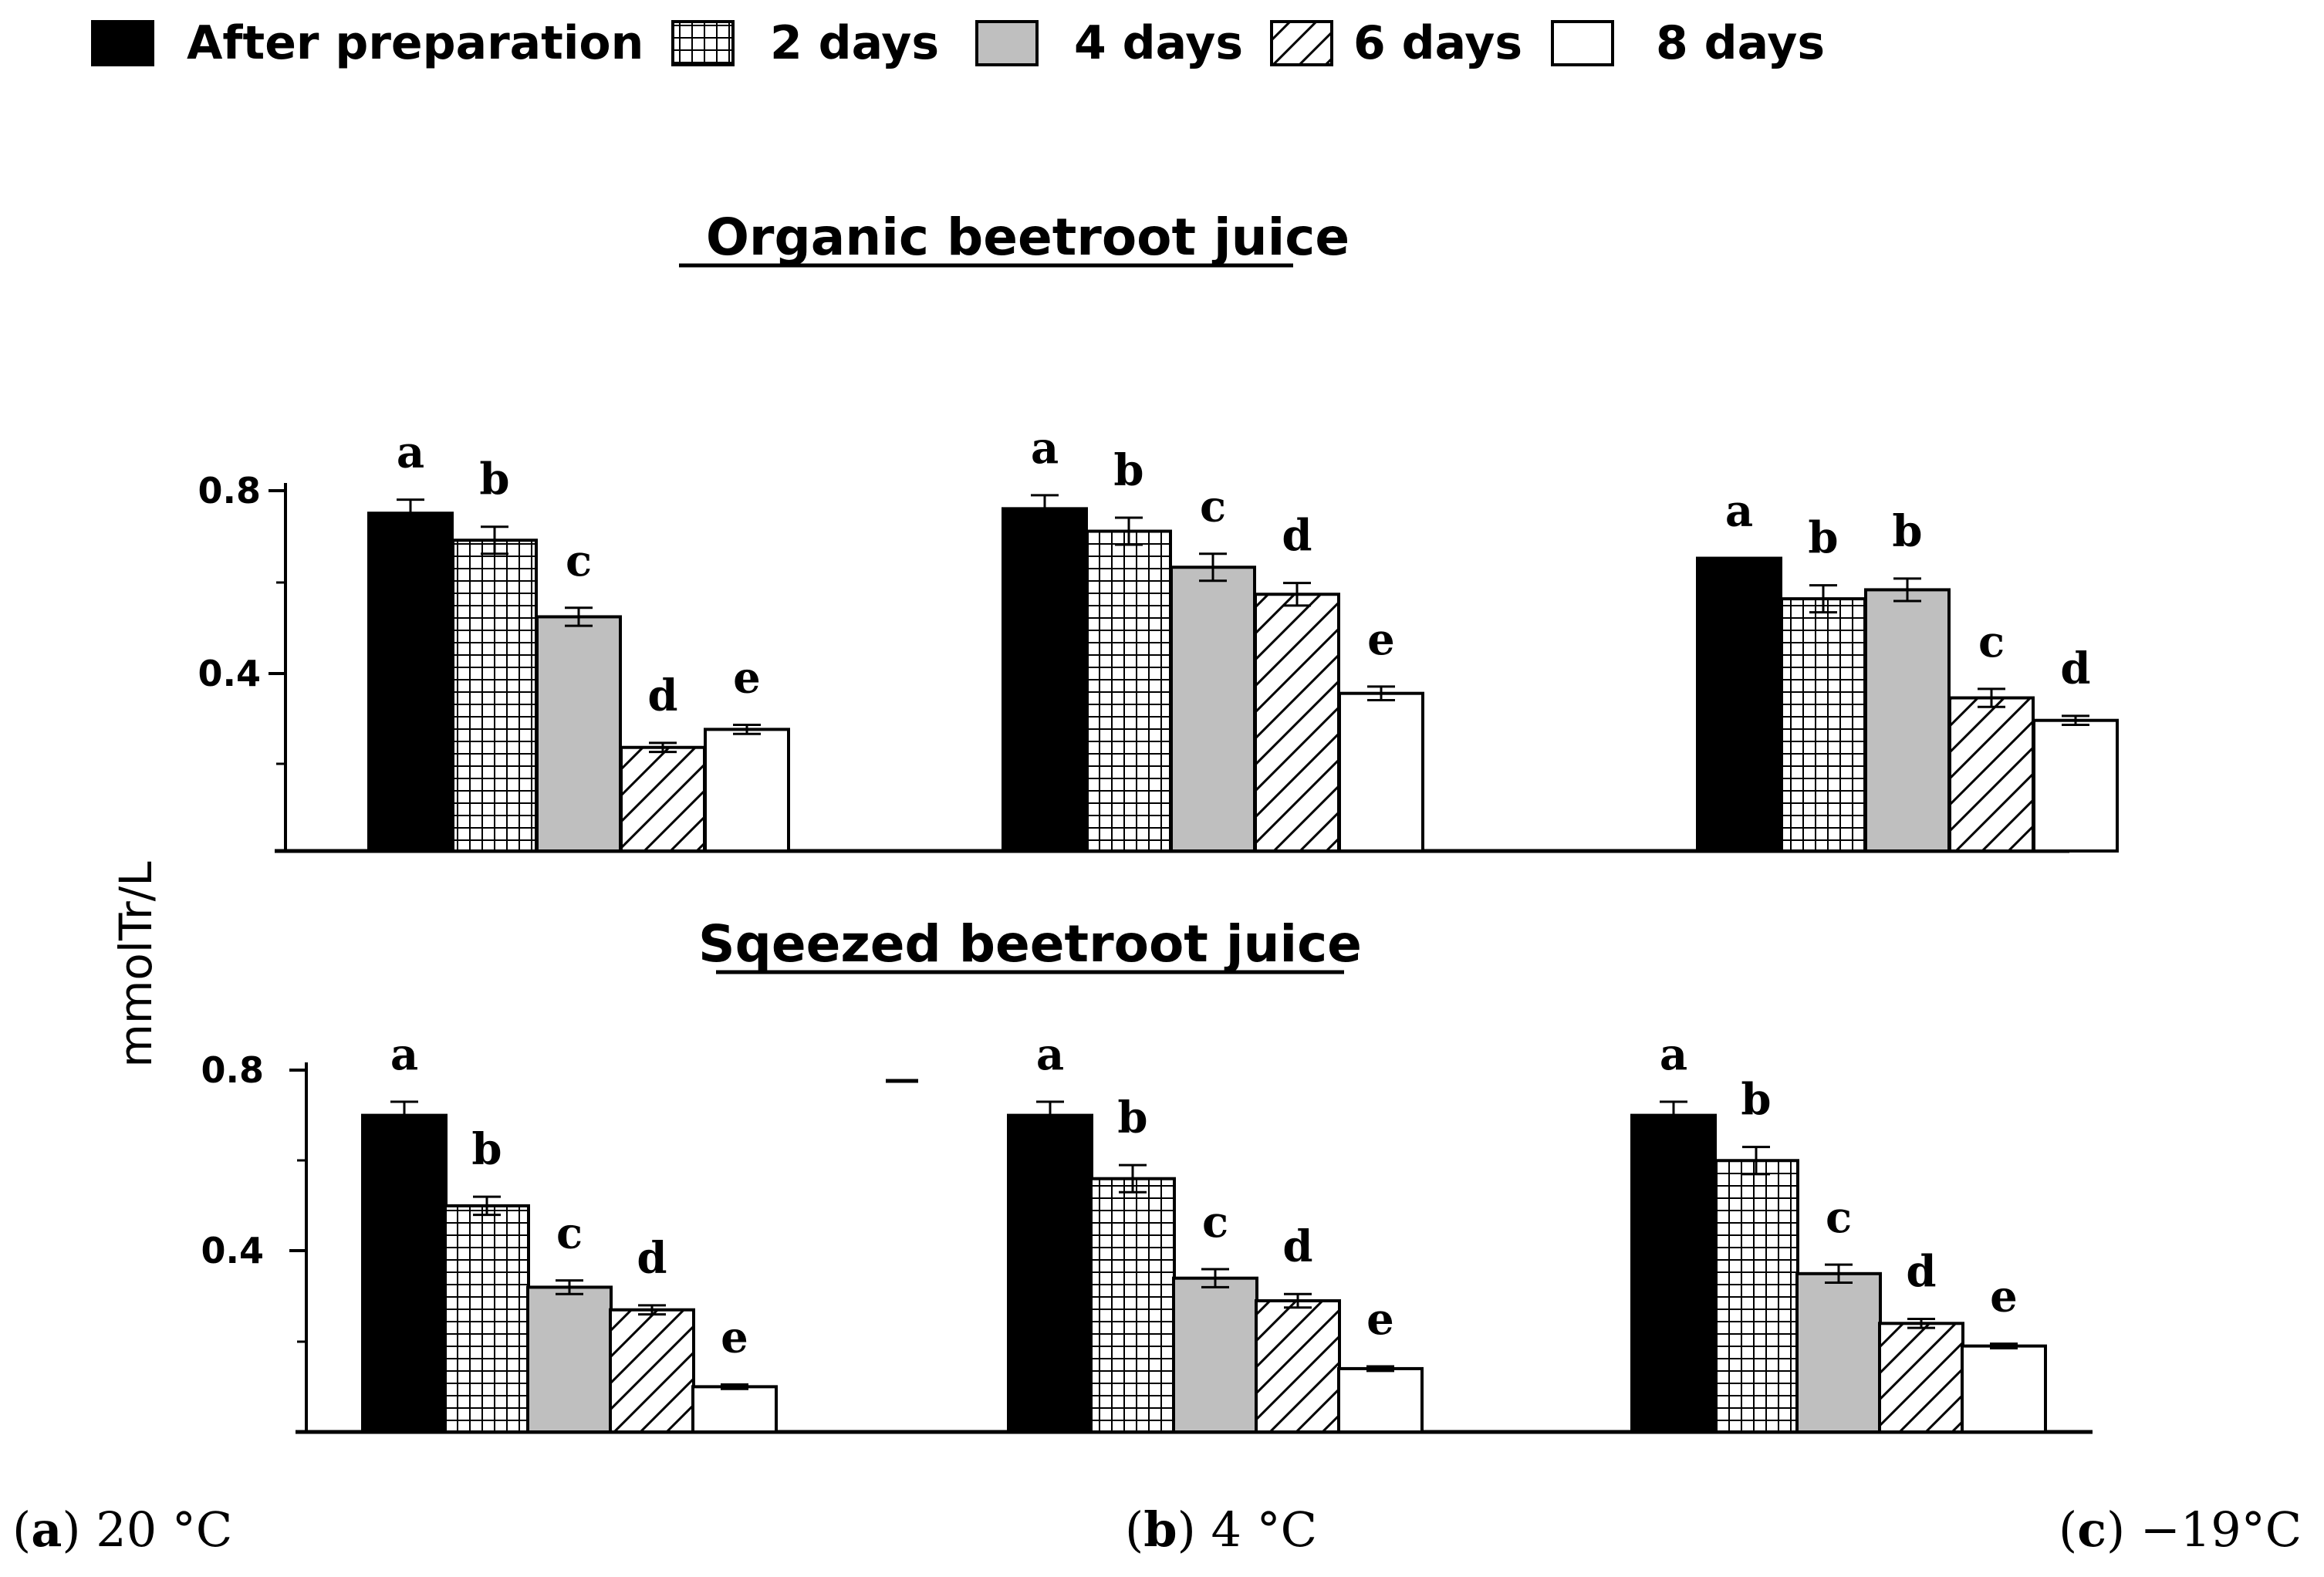 This screenshot has width=2324, height=1577. I want to click on caption-text: −19°C, so click(2213, 1529).